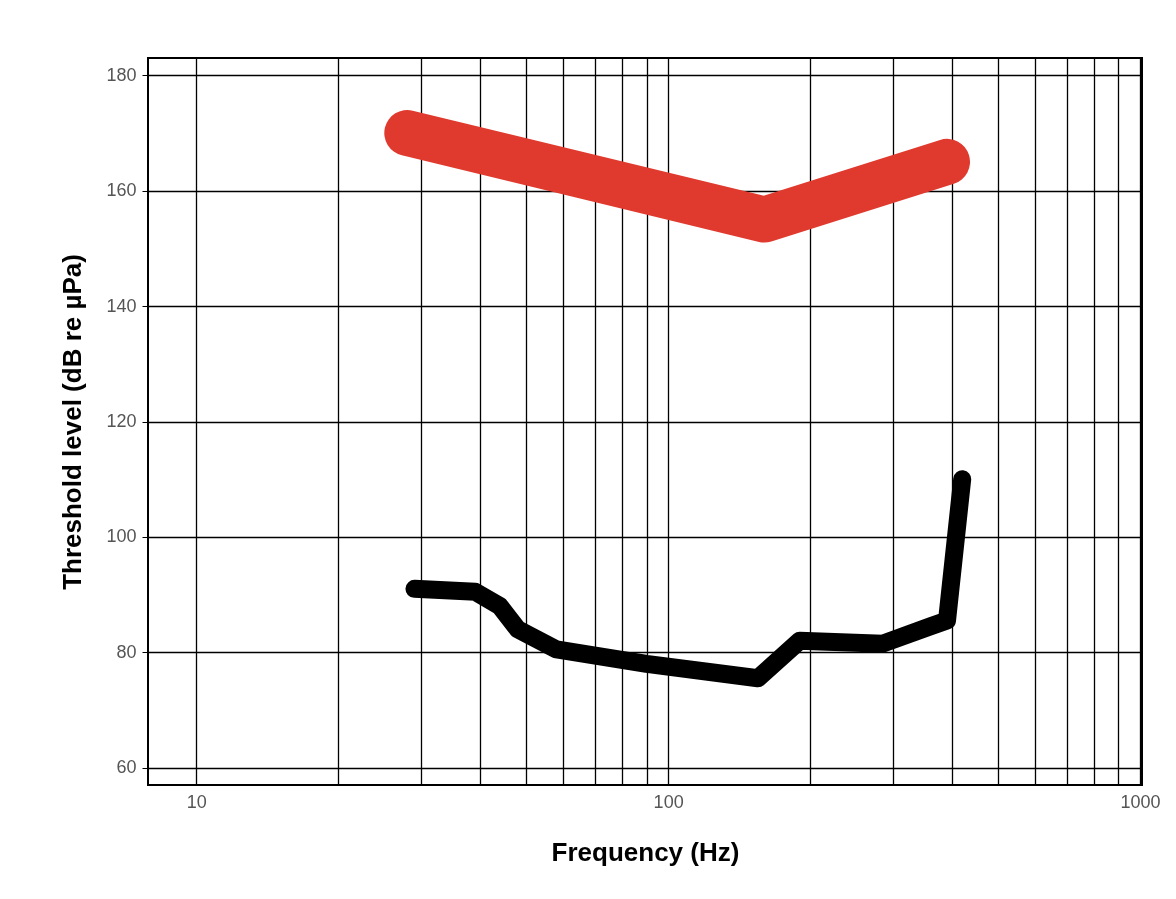 Image resolution: width=1176 pixels, height=899 pixels. I want to click on y-tick-label: 100, so click(121, 536).